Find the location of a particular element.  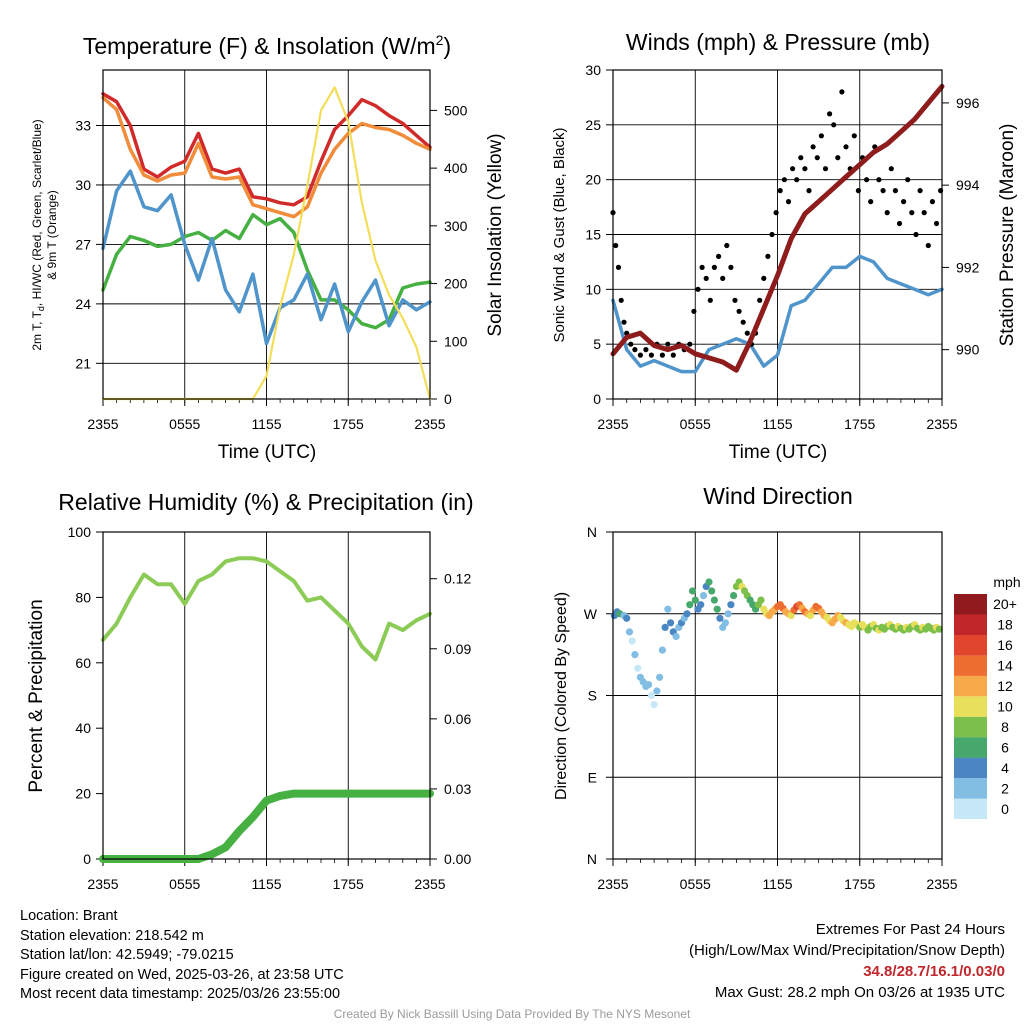

y-left-tick-label: 80 is located at coordinates (83, 597).